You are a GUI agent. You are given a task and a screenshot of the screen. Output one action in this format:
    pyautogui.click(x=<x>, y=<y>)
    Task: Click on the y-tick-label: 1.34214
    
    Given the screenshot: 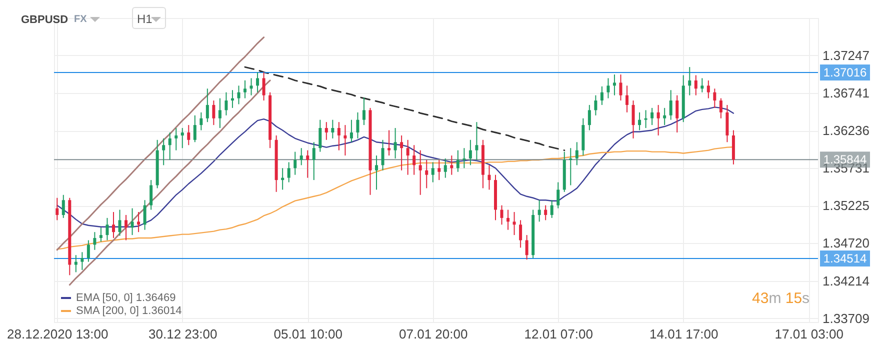 What is the action you would take?
    pyautogui.click(x=846, y=280)
    